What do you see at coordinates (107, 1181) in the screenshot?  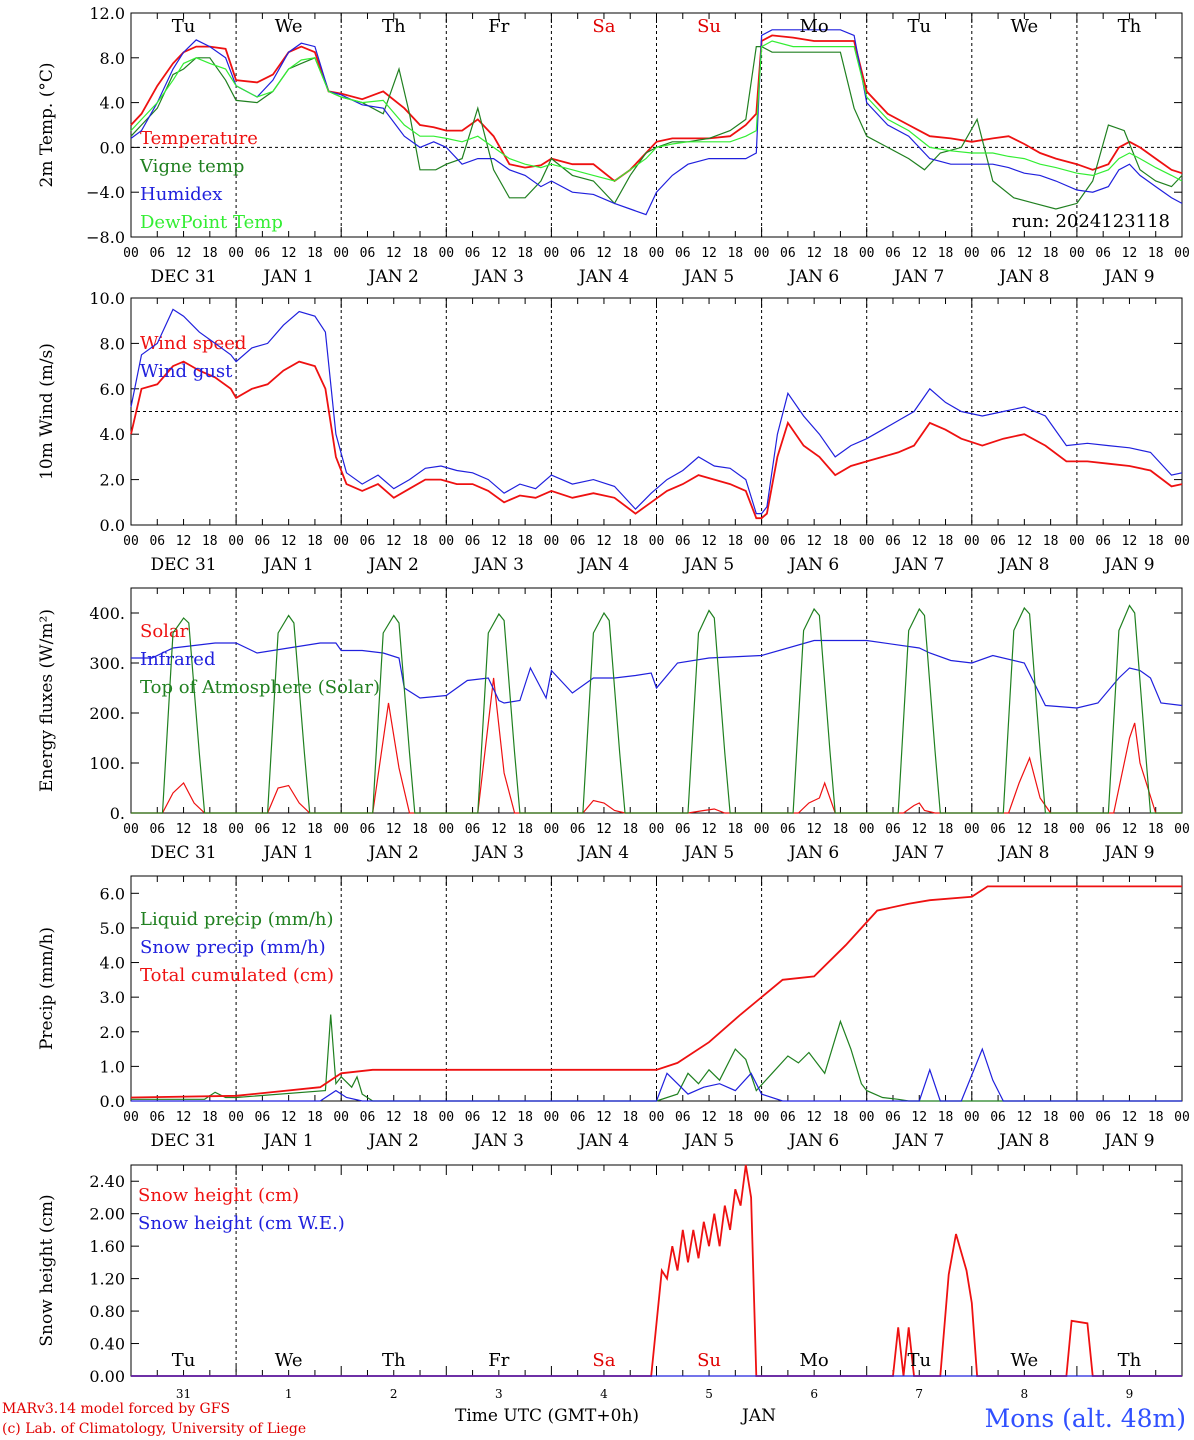 I see `y-tick-label: 2.40` at bounding box center [107, 1181].